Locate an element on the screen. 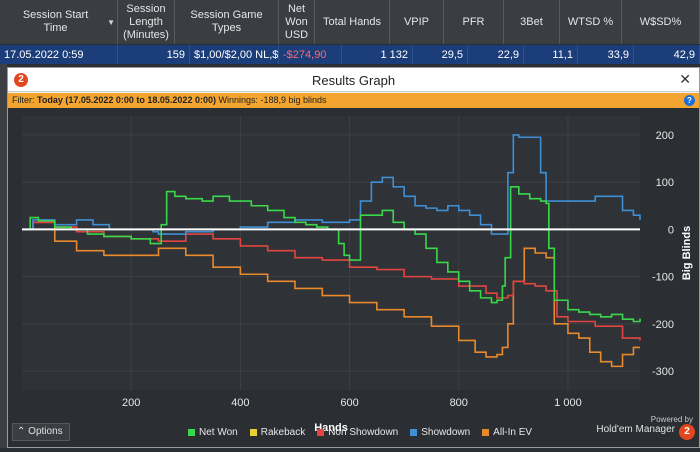 The width and height of the screenshot is (700, 452). sort-down-icon: ▼ is located at coordinates (111, 22).